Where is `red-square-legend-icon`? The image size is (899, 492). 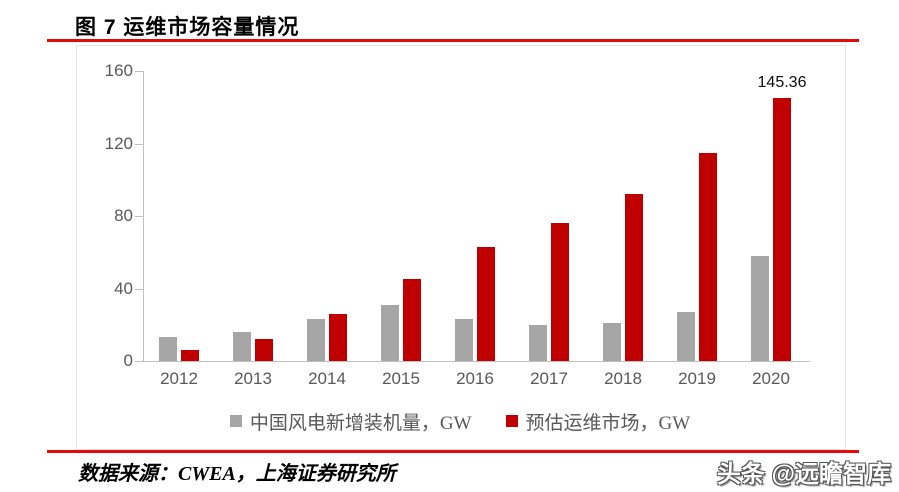
red-square-legend-icon is located at coordinates (511, 421).